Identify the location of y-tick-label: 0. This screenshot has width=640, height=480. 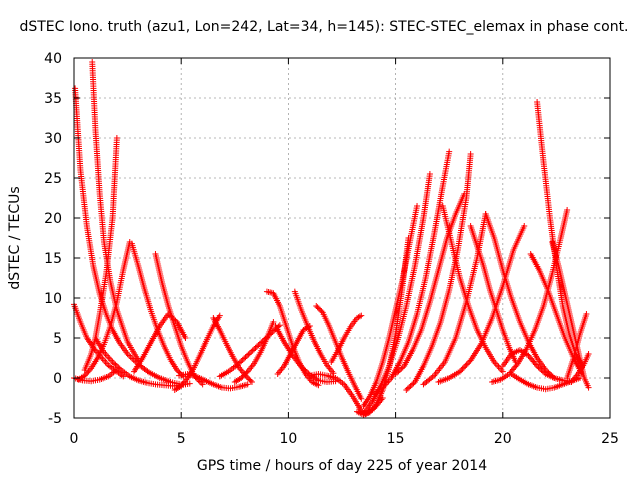
(57, 379).